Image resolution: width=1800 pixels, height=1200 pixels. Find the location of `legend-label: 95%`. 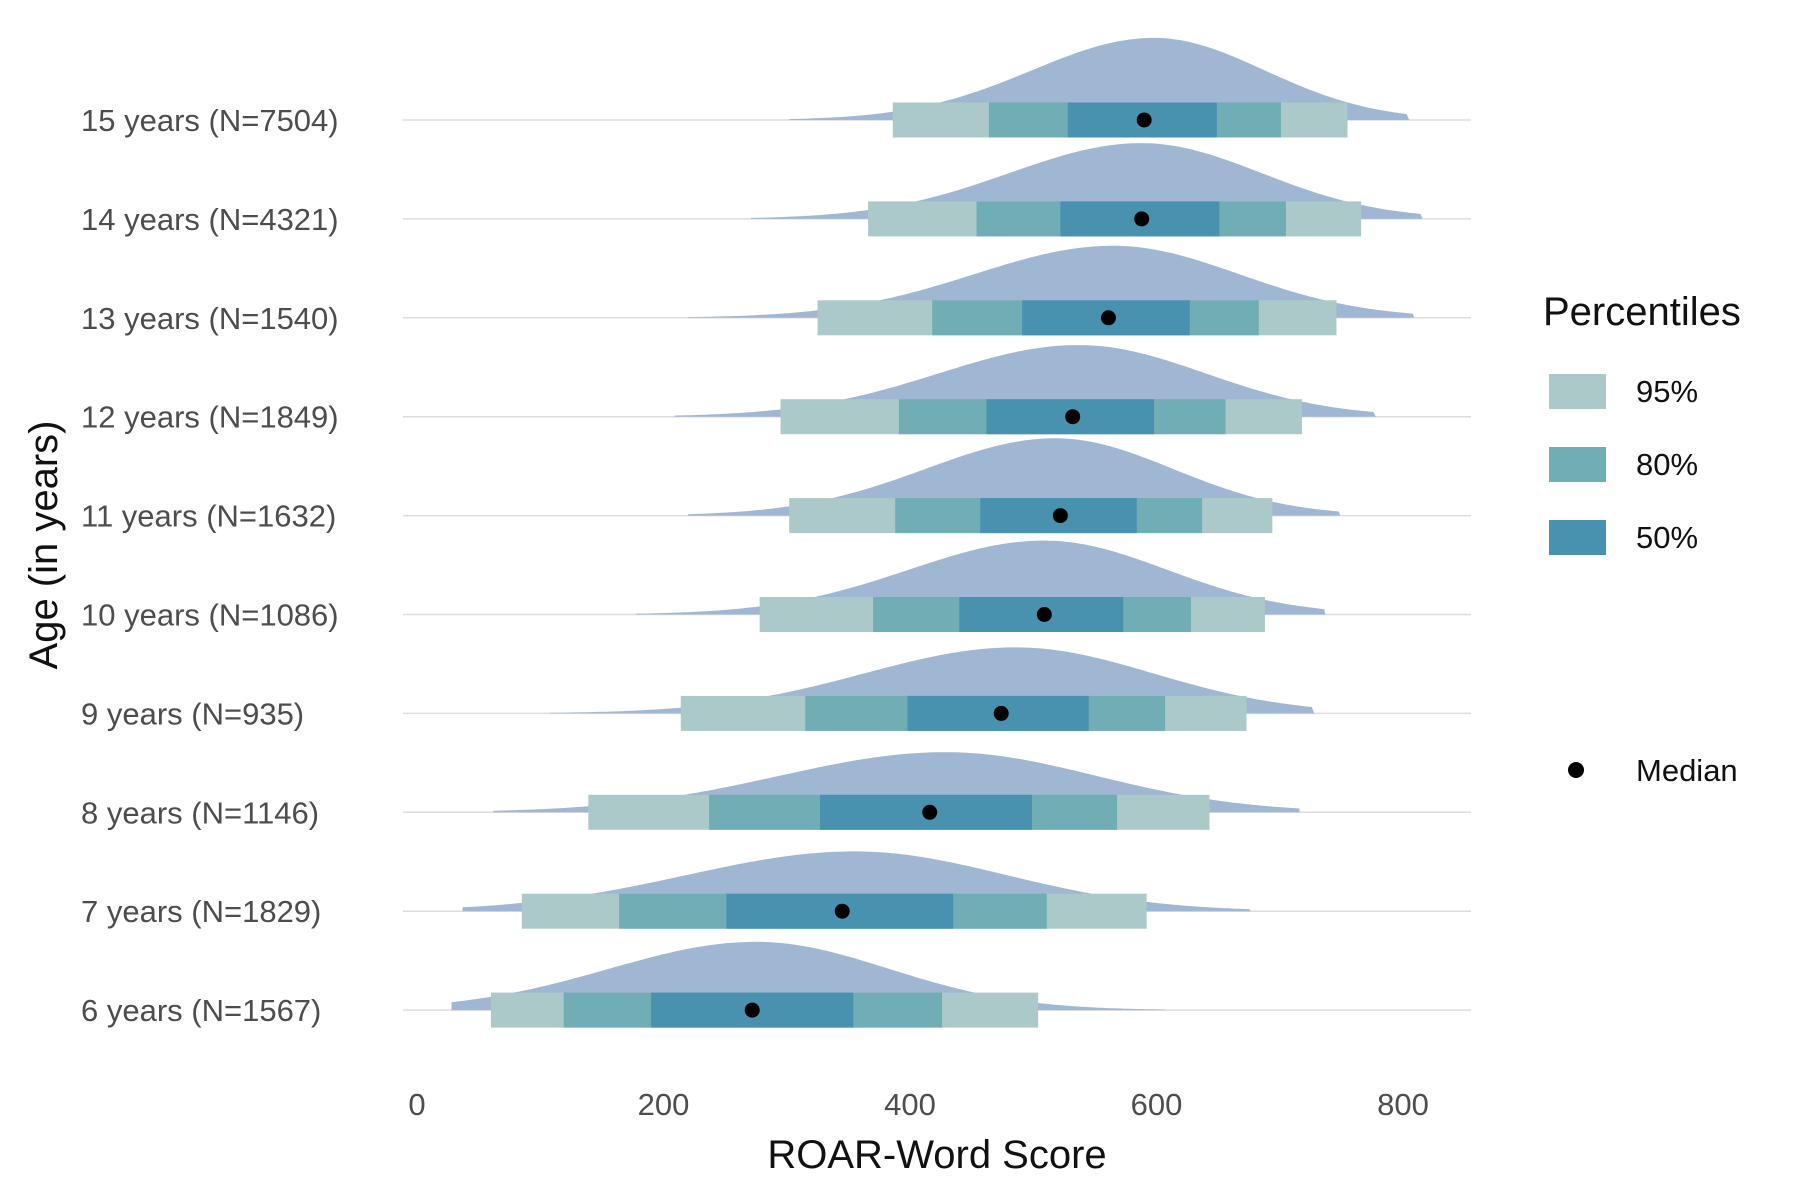

legend-label: 95% is located at coordinates (1667, 391).